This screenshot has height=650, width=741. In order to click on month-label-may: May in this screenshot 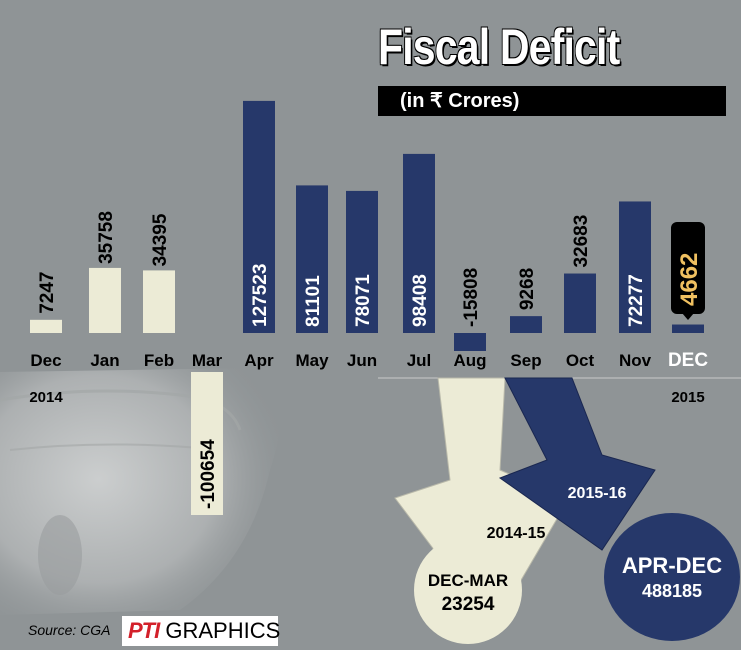, I will do `click(312, 360)`.